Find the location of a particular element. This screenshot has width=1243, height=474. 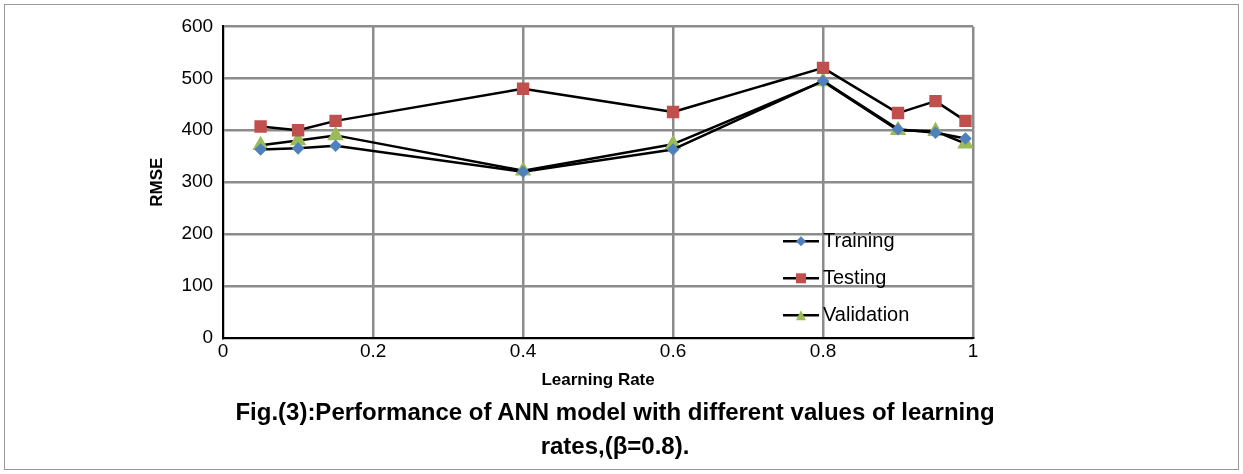

x-tick-label: 0 is located at coordinates (223, 351).